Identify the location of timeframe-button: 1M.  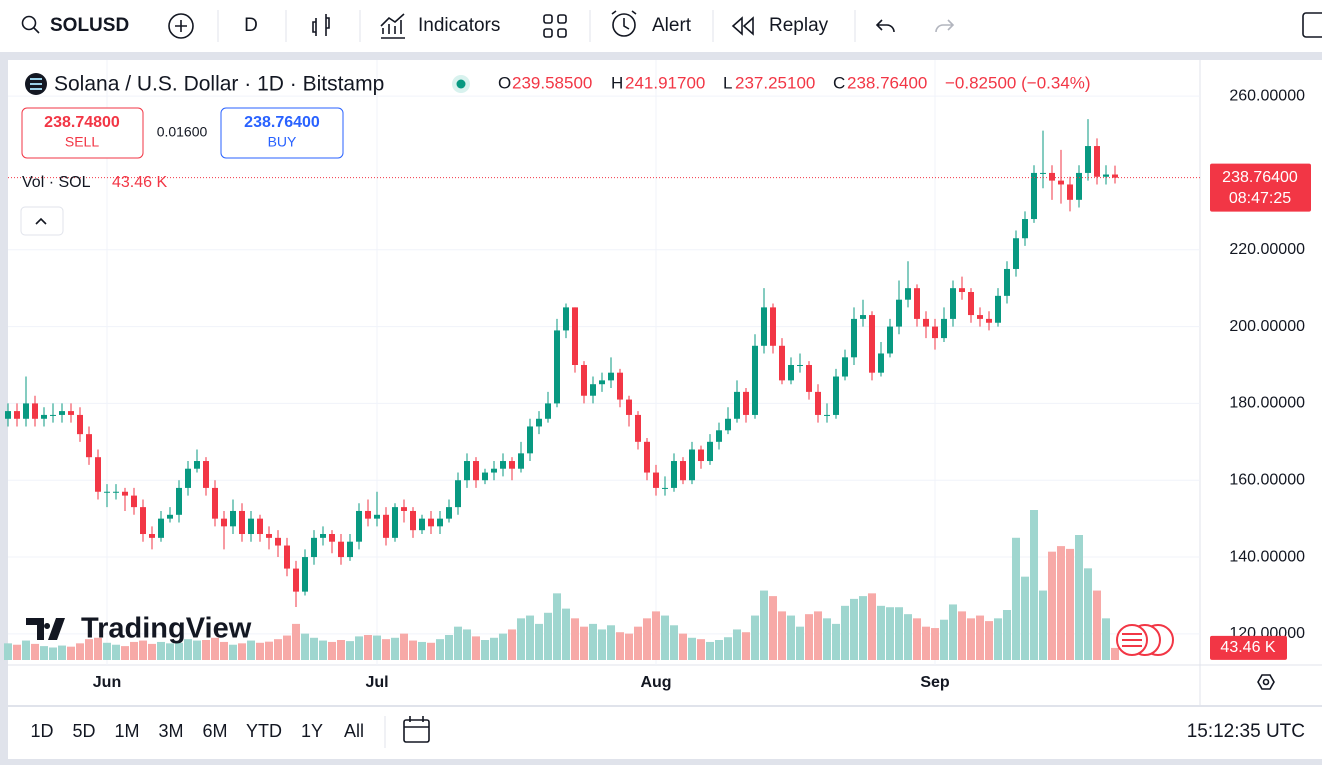
(126, 731).